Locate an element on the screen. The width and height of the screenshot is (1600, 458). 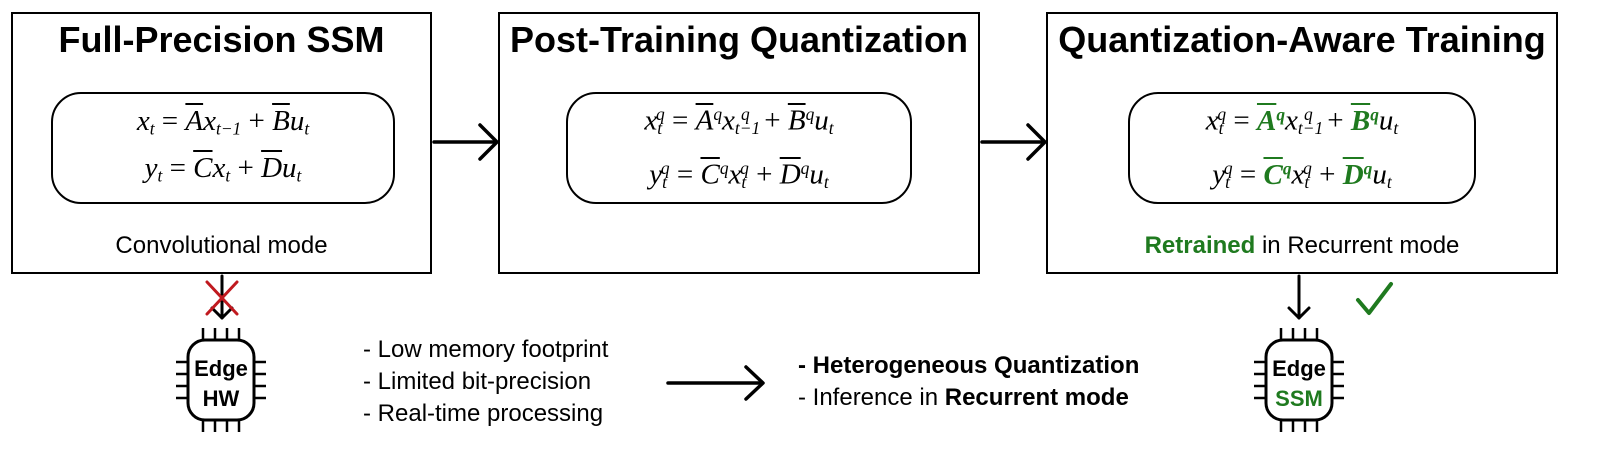
caption-highlight: Retrained is located at coordinates (1200, 245).